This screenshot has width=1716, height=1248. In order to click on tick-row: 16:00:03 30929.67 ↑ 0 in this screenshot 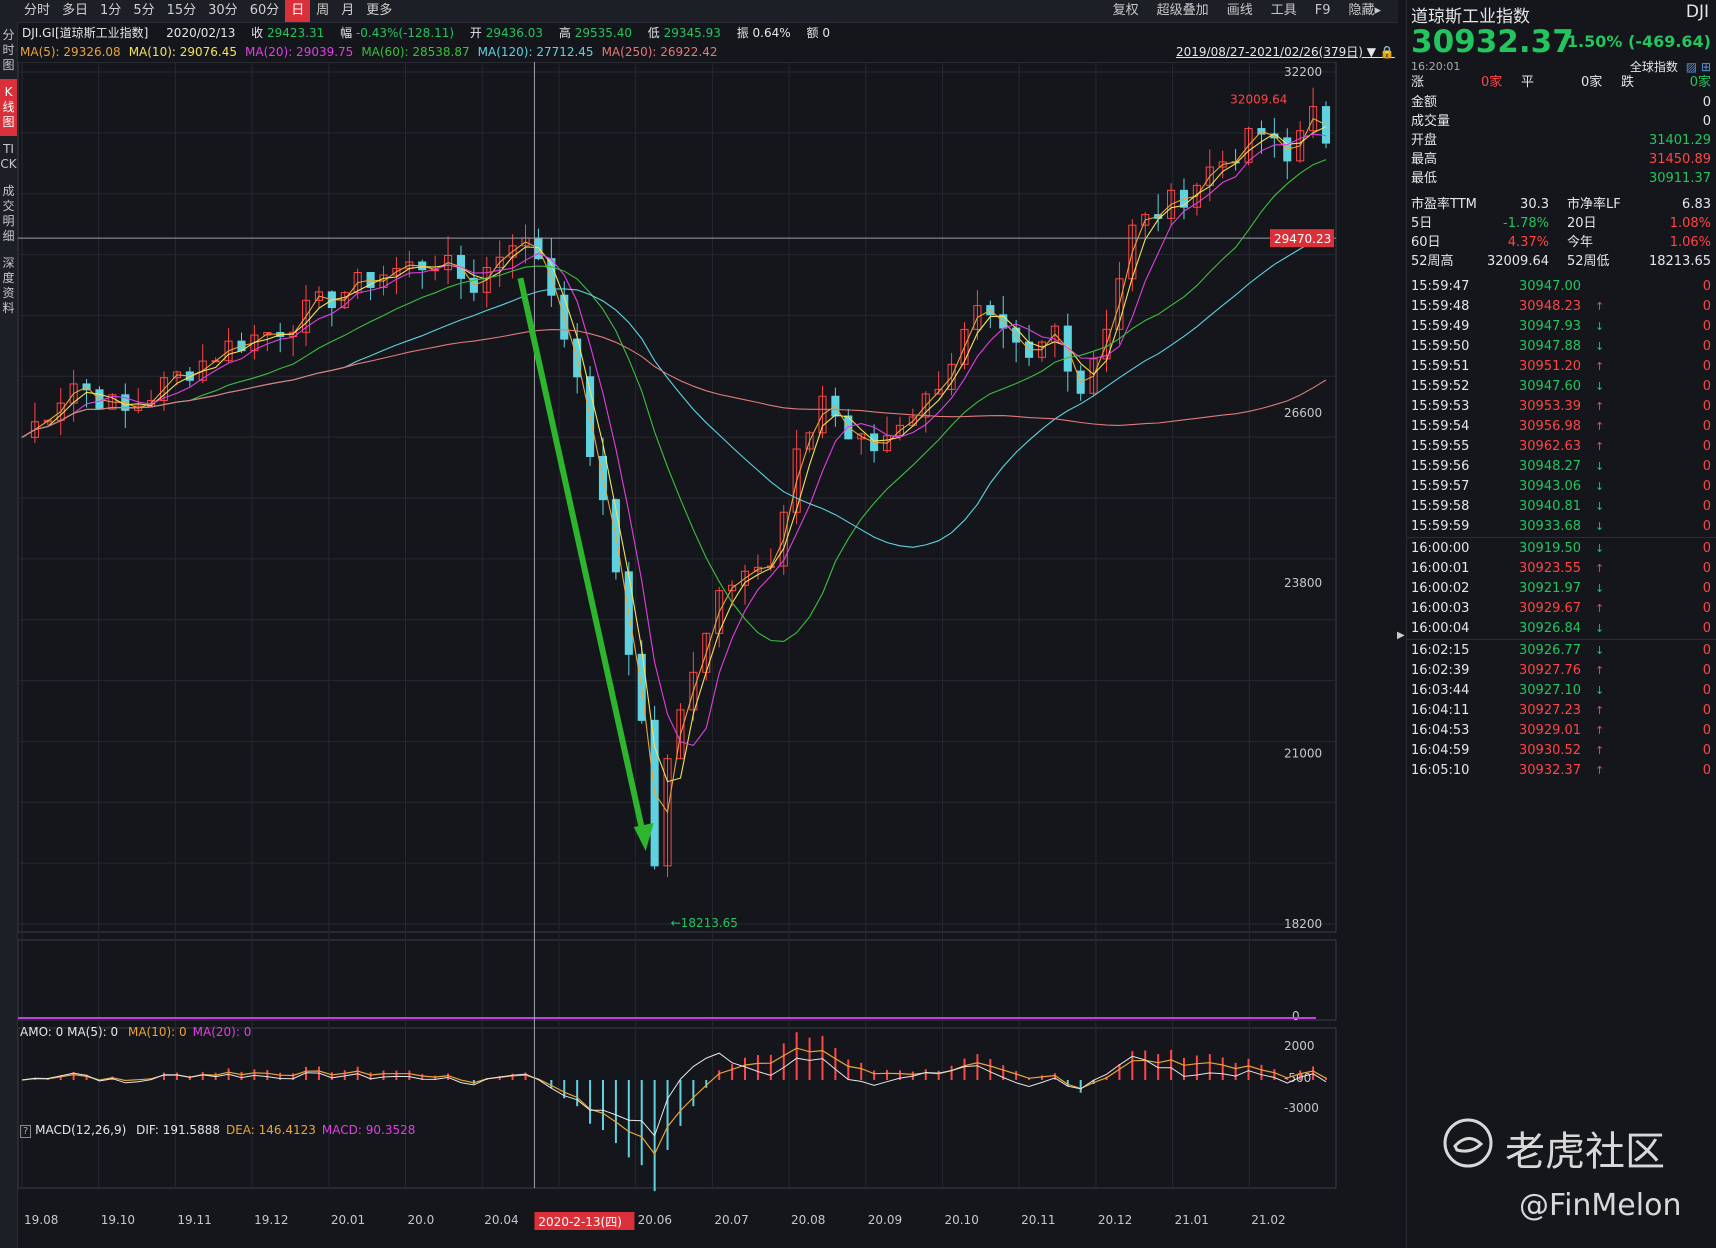, I will do `click(1561, 609)`.